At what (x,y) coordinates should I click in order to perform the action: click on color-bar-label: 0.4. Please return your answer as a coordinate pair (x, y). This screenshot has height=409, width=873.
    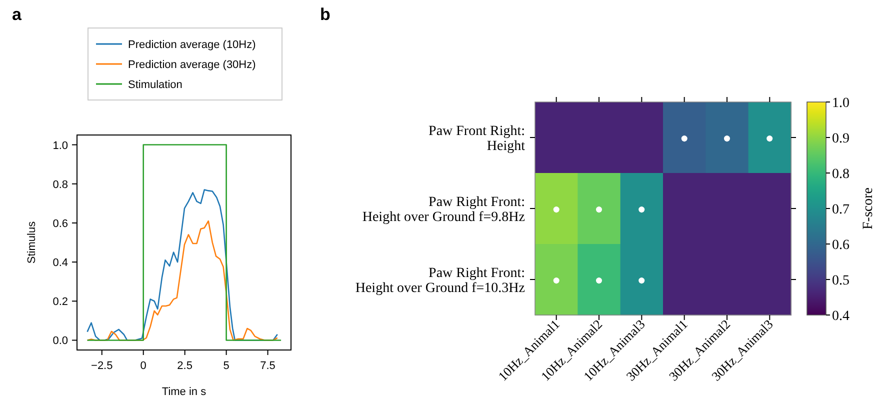
    Looking at the image, I should click on (841, 316).